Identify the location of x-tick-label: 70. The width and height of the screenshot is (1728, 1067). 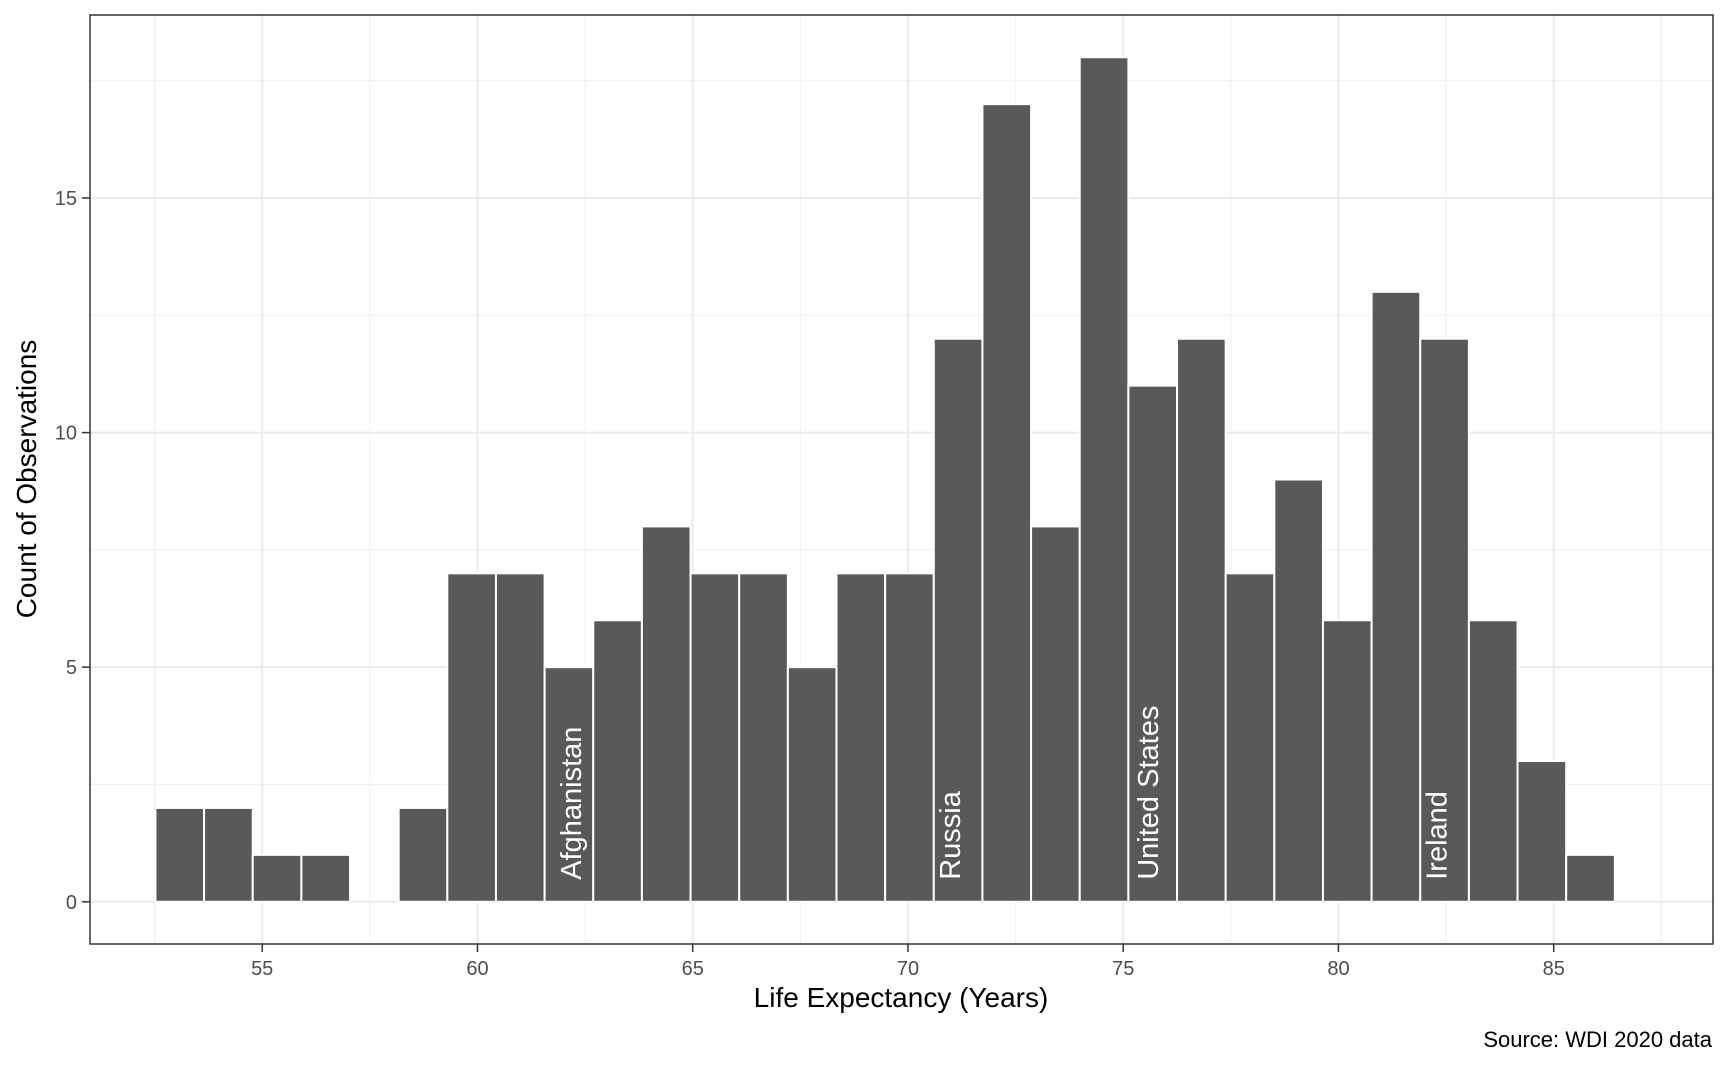
(908, 969).